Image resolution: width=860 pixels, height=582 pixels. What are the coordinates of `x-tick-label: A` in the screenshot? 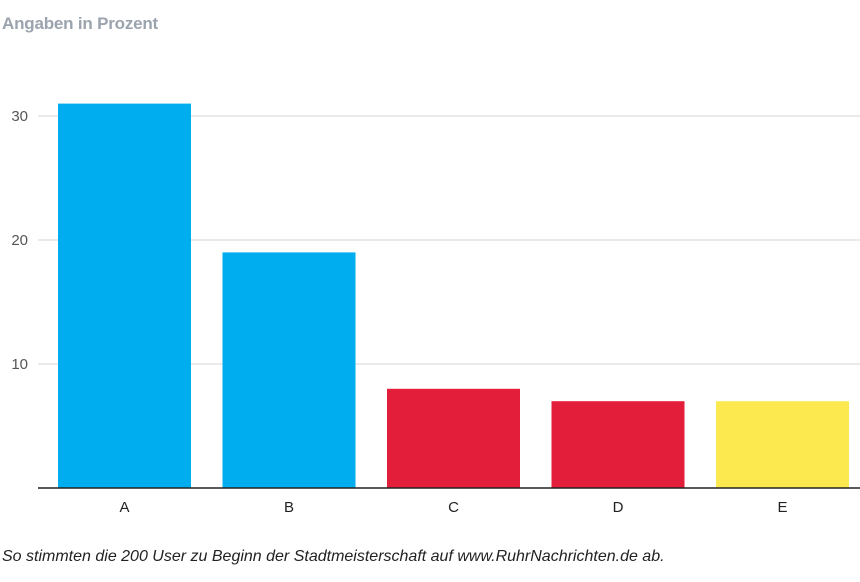 It's located at (124, 507).